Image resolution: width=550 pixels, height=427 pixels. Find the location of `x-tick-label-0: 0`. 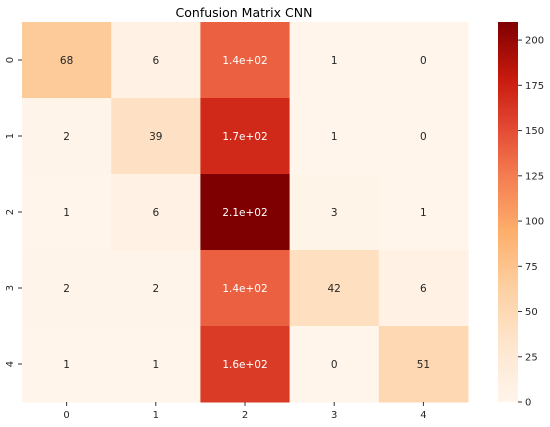

x-tick-label-0: 0 is located at coordinates (66, 415).